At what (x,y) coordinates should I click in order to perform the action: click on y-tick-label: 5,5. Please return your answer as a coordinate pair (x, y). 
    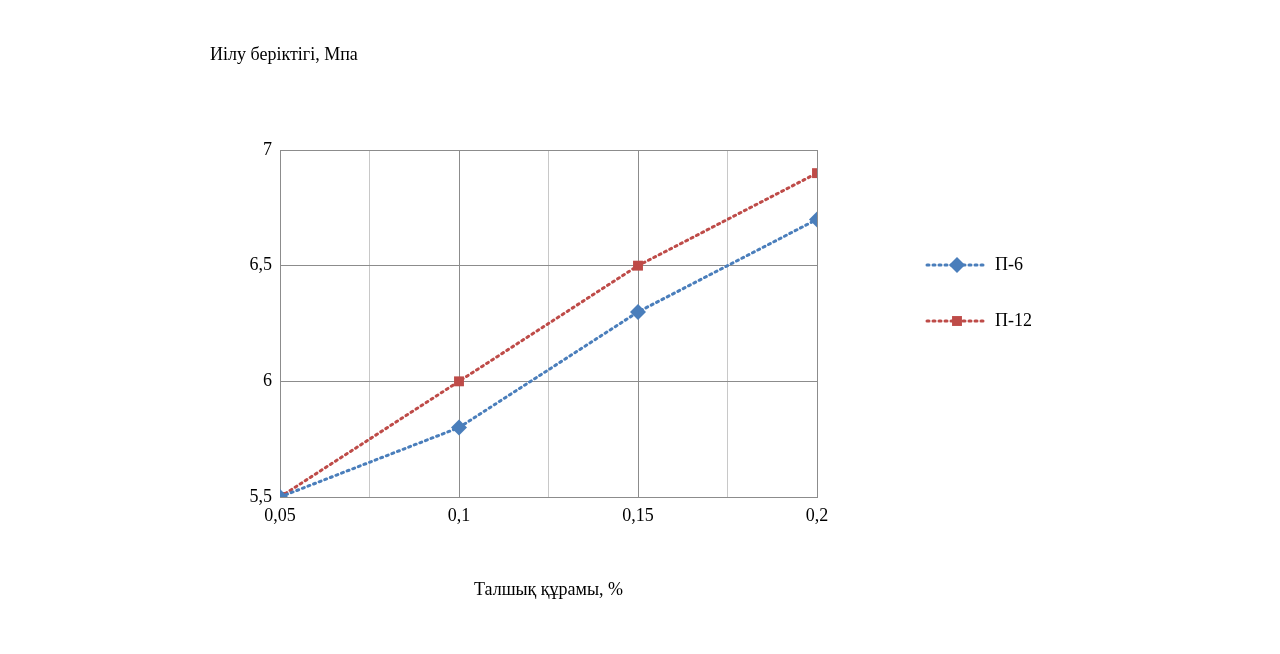
    Looking at the image, I should click on (260, 495).